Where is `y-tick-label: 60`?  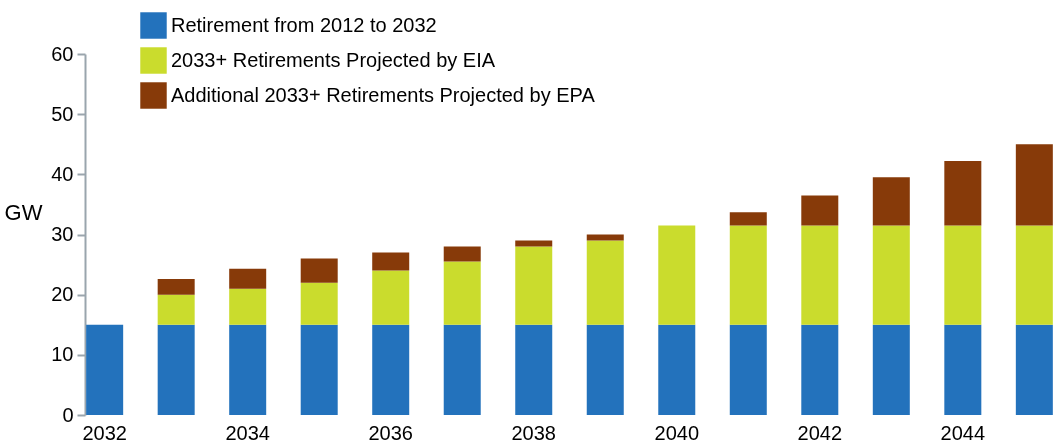 y-tick-label: 60 is located at coordinates (62, 53).